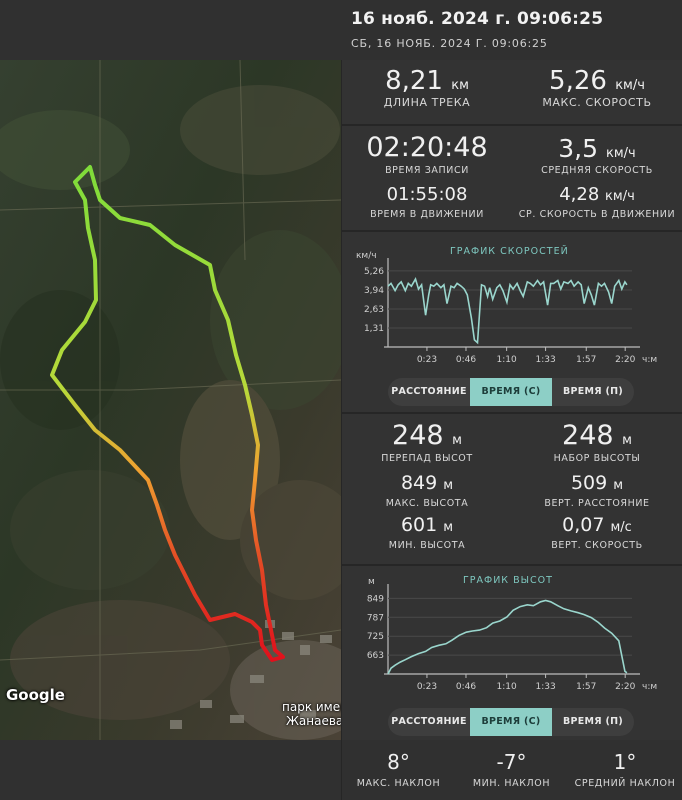 The height and width of the screenshot is (800, 682). What do you see at coordinates (588, 435) in the screenshot?
I see `elevation-gain-value: 248` at bounding box center [588, 435].